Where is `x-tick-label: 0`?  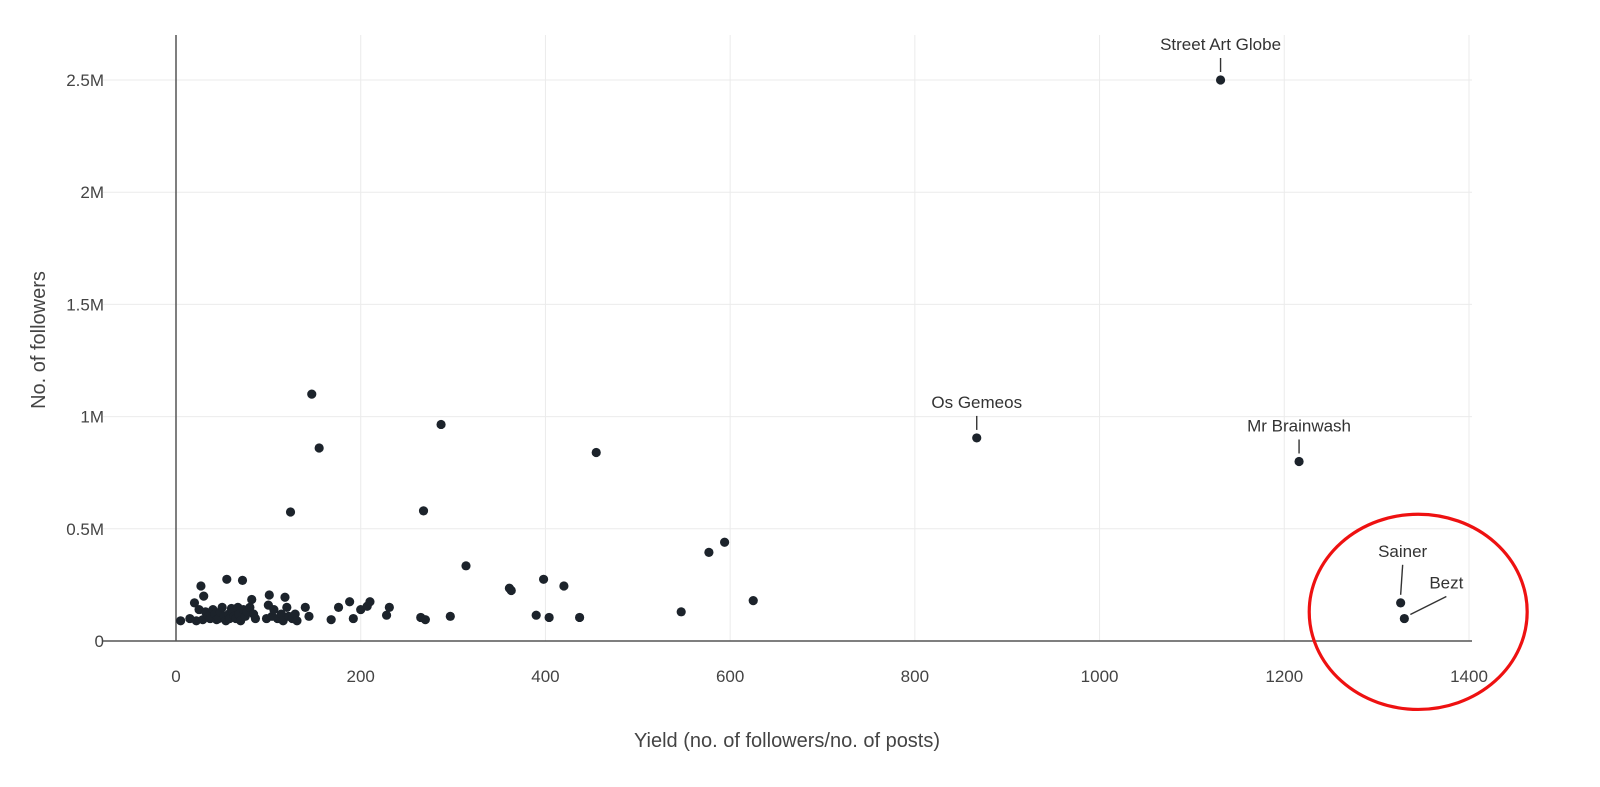 x-tick-label: 0 is located at coordinates (175, 676).